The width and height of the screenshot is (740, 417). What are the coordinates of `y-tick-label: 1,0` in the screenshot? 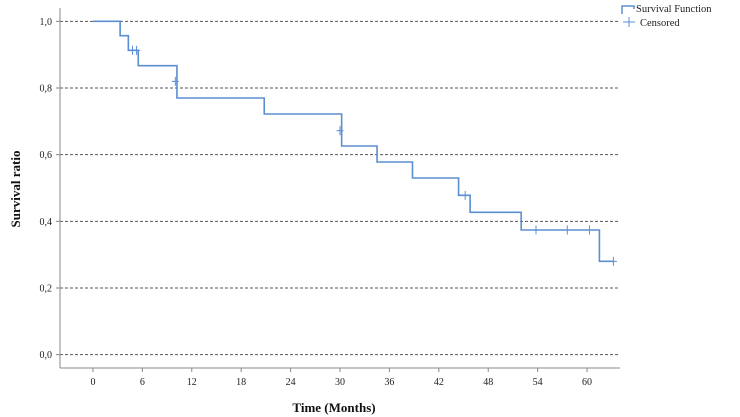 It's located at (46, 22).